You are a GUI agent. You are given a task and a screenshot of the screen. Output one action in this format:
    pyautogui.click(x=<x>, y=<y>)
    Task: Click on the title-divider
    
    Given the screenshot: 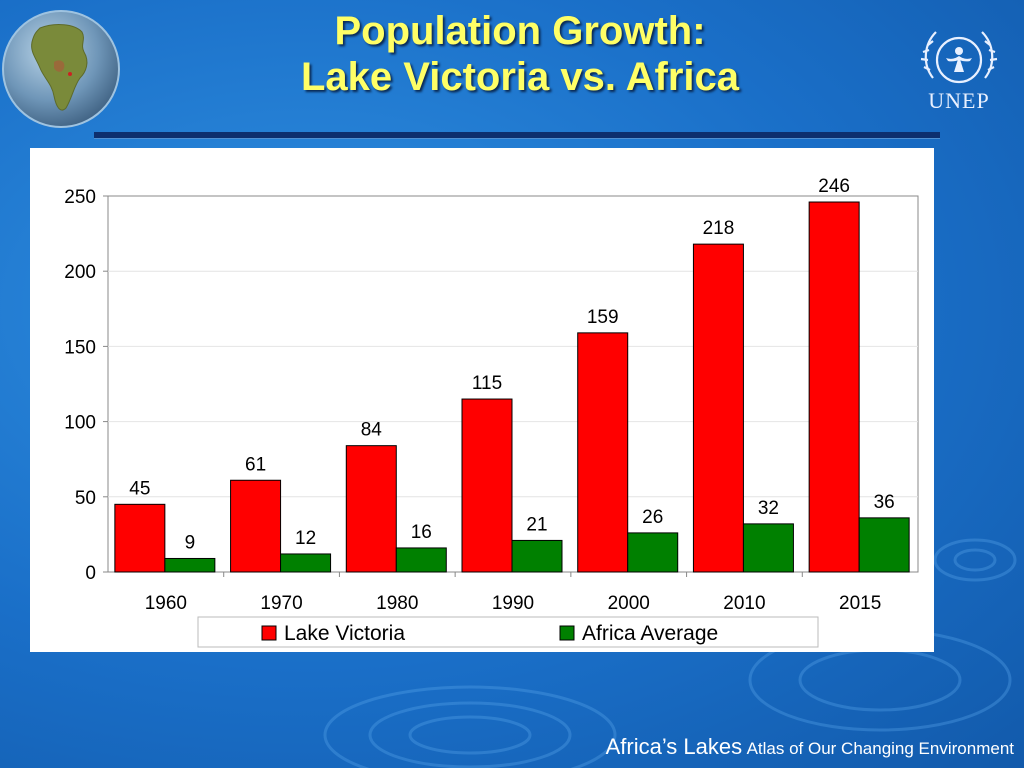 What is the action you would take?
    pyautogui.click(x=517, y=135)
    